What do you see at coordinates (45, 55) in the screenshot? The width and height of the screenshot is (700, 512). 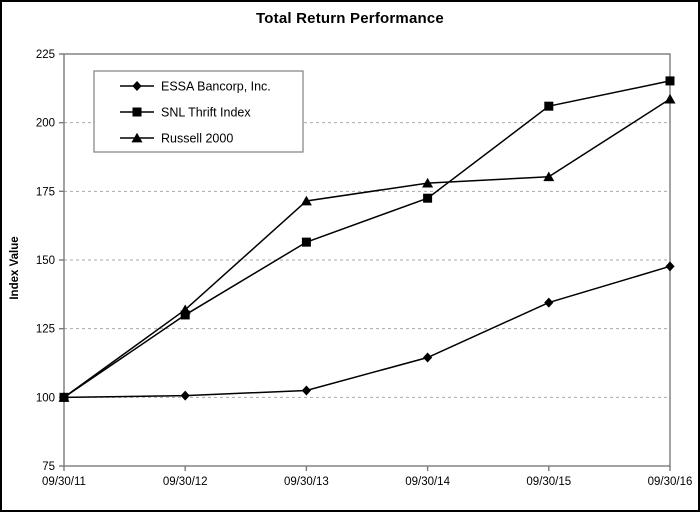 I see `y-tick-label: 225` at bounding box center [45, 55].